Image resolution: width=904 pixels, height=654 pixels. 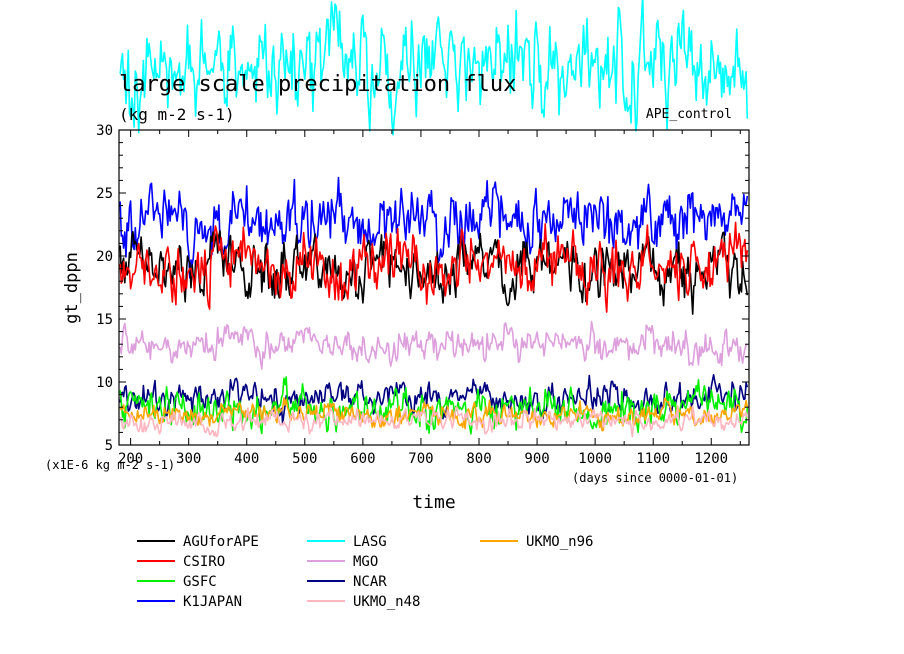 I want to click on series-line-UKMO_n96, so click(x=434, y=414).